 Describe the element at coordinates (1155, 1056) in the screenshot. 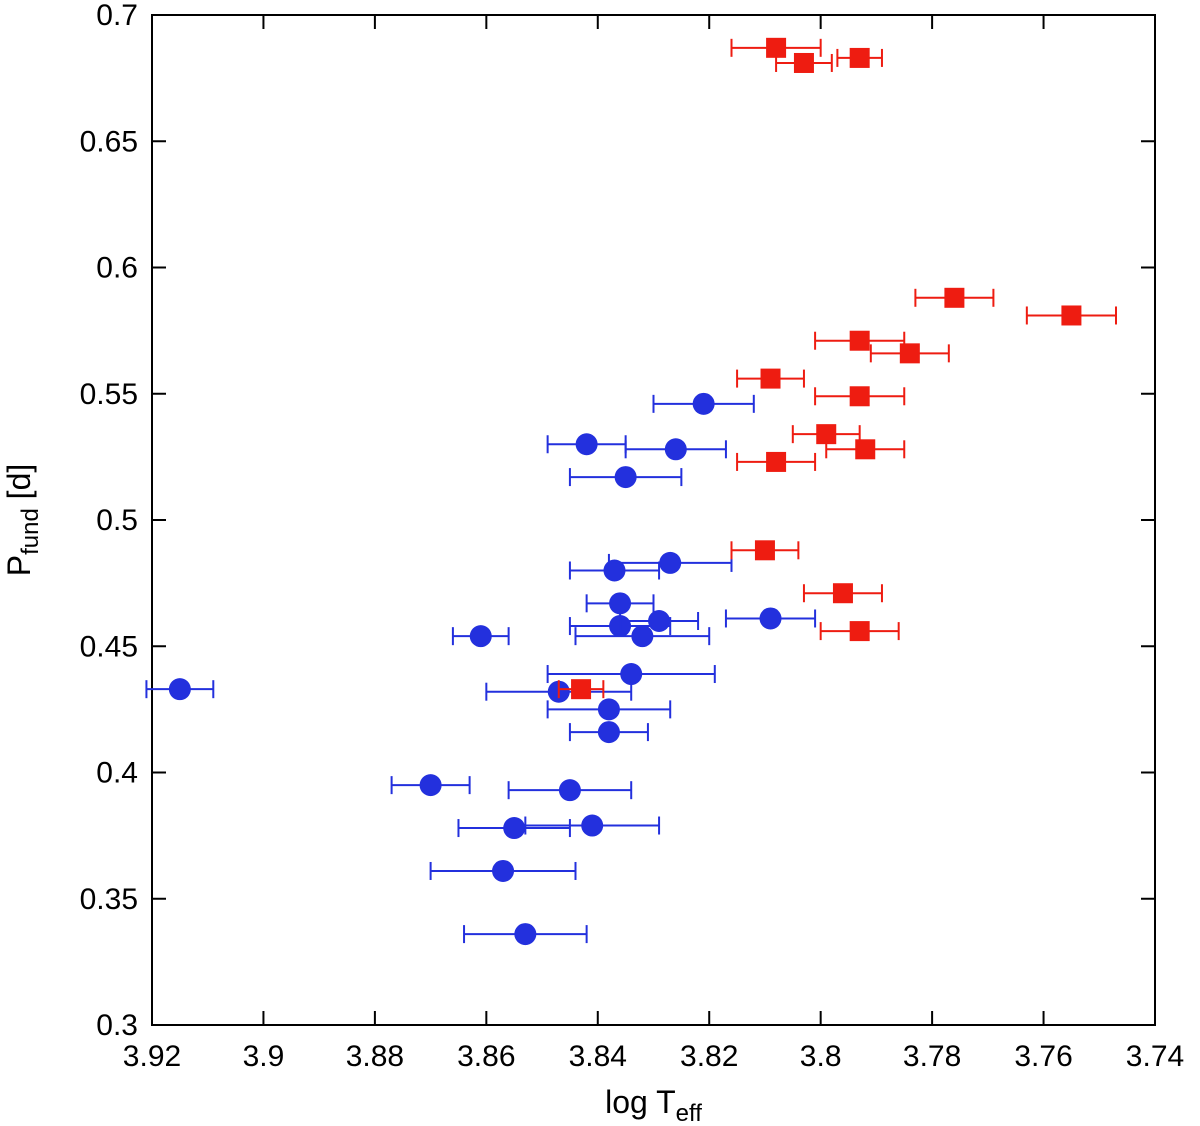

I see `x-tick-label: 3.74` at that location.